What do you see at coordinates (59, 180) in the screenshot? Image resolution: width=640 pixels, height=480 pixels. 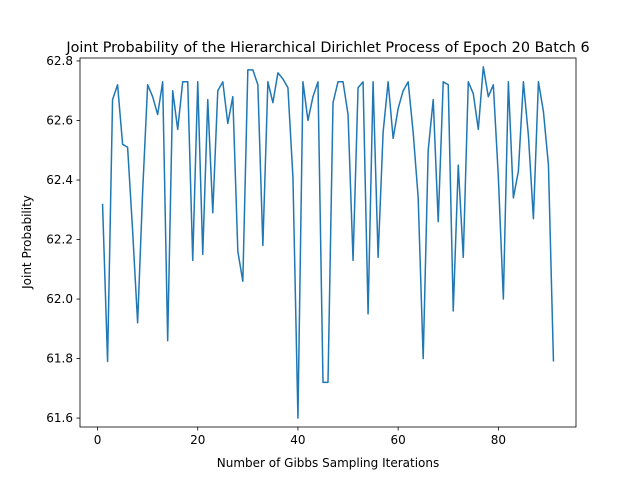 I see `y-tick-label: 62.4` at bounding box center [59, 180].